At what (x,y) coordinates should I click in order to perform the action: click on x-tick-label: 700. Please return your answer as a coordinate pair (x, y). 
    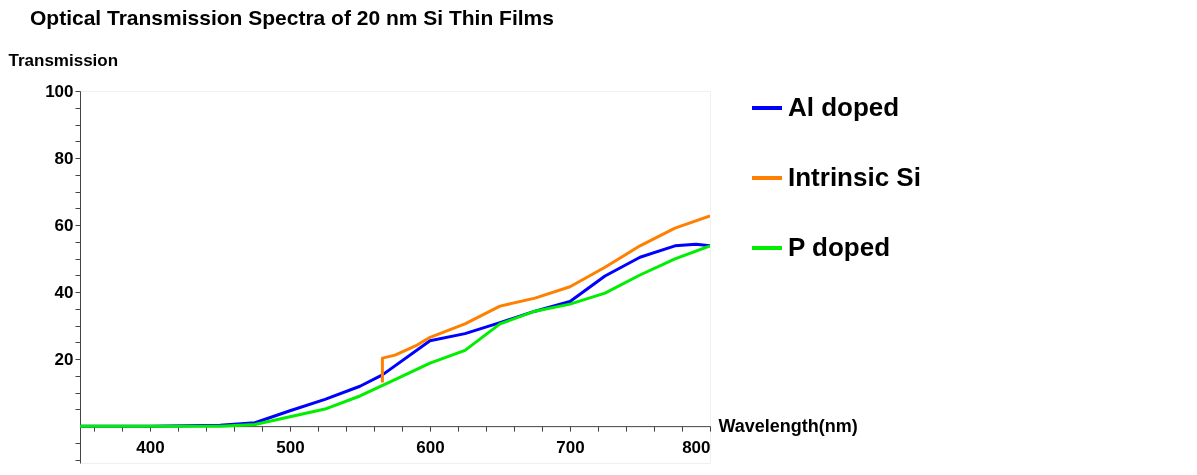
    Looking at the image, I should click on (570, 447).